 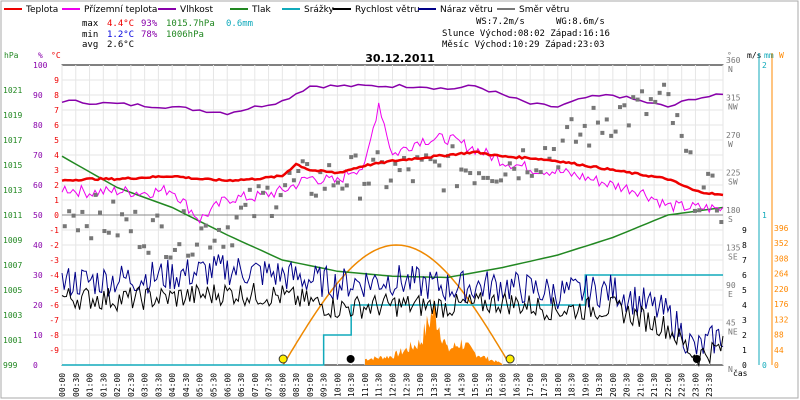 I want to click on tick-hpa: 1009, so click(x=12, y=240).